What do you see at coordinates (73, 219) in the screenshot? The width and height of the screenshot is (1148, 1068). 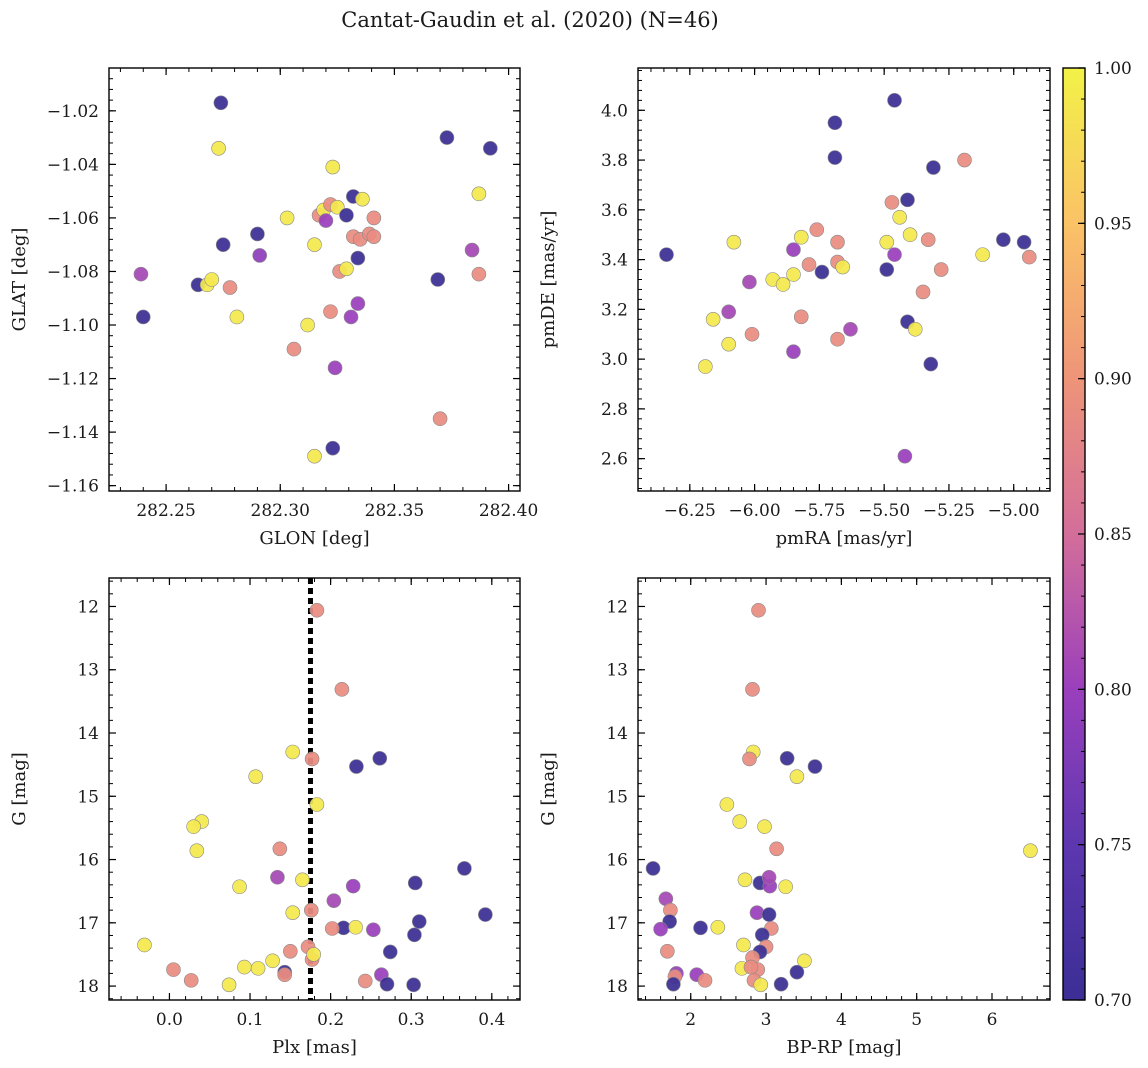 I see `y-tick-label: −1.06` at bounding box center [73, 219].